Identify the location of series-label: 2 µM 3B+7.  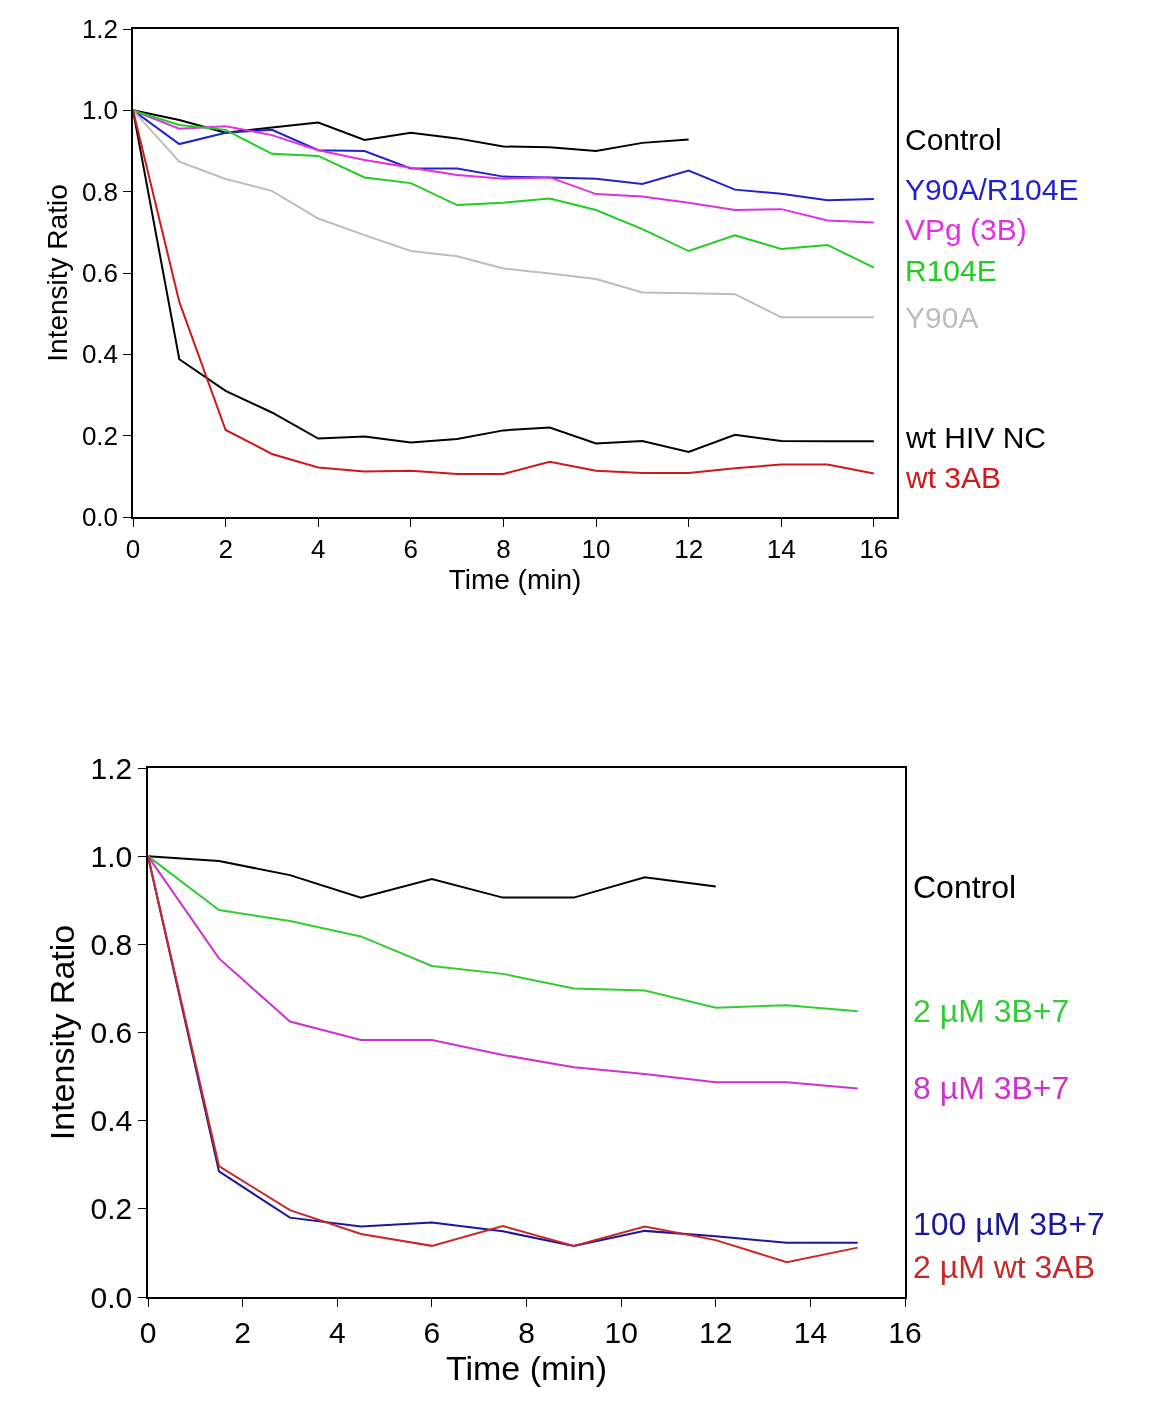
(991, 1011).